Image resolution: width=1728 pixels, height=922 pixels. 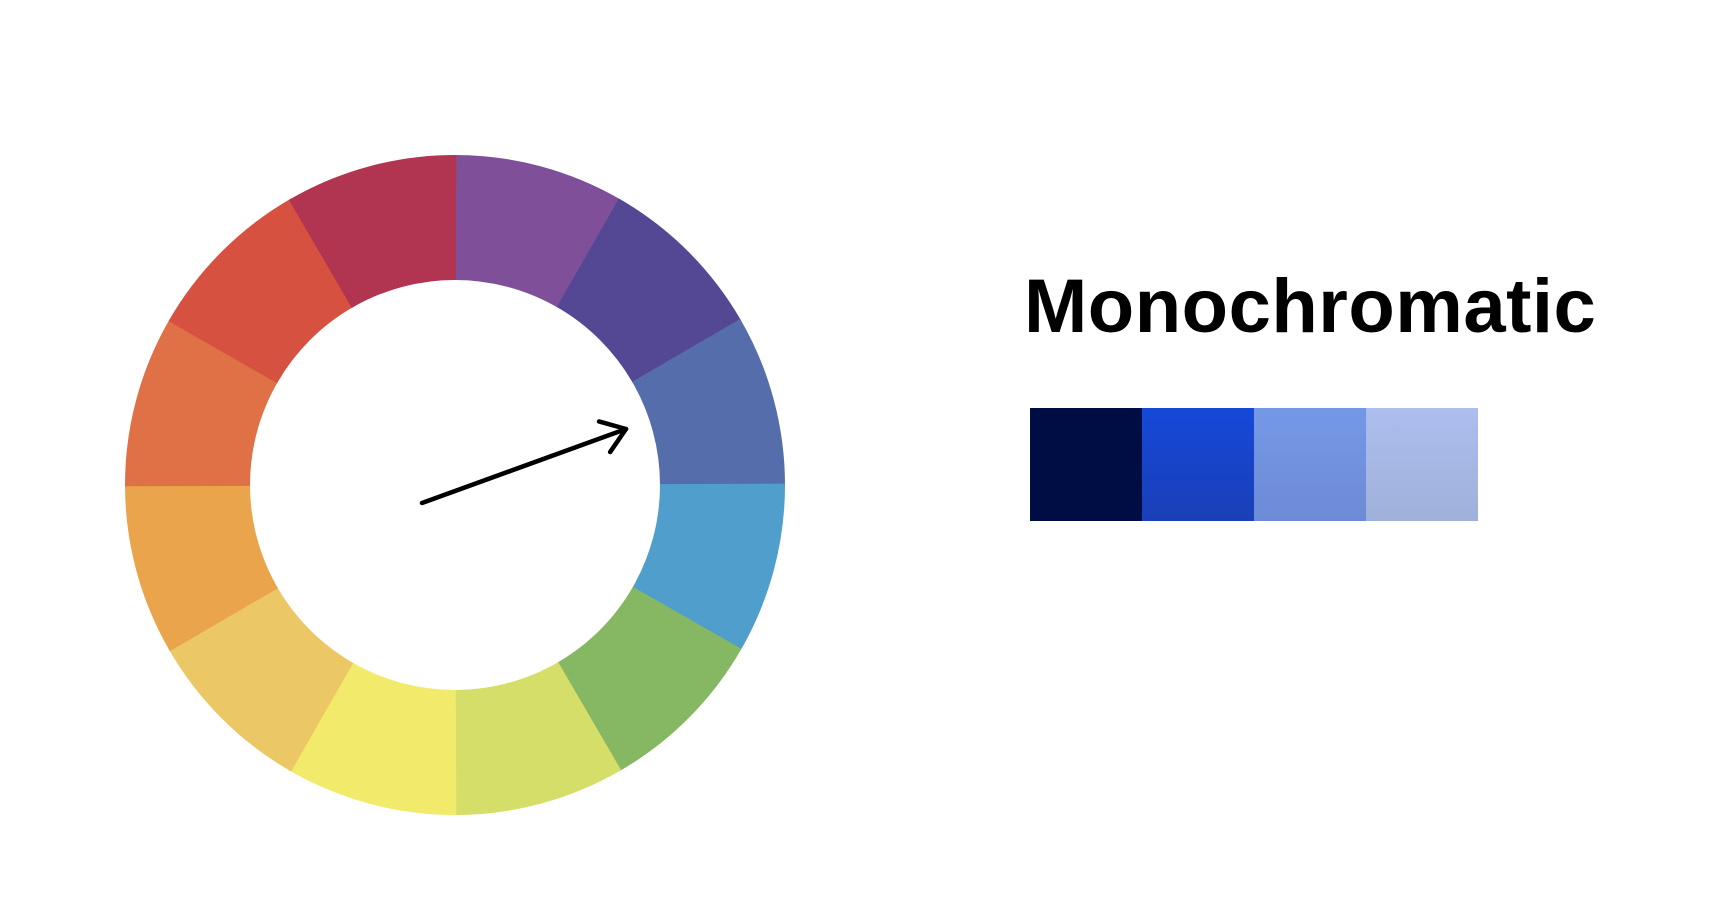 What do you see at coordinates (1310, 464) in the screenshot?
I see `swatch-cornflower-blue` at bounding box center [1310, 464].